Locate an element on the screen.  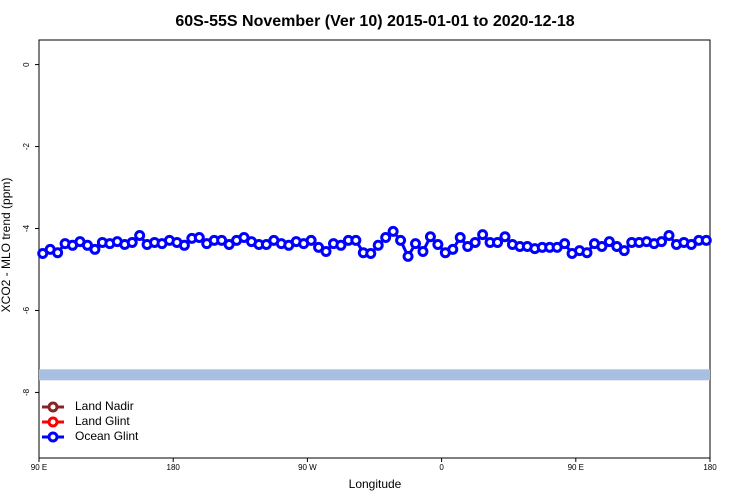
y-tick-label: 0 is located at coordinates (26, 64).